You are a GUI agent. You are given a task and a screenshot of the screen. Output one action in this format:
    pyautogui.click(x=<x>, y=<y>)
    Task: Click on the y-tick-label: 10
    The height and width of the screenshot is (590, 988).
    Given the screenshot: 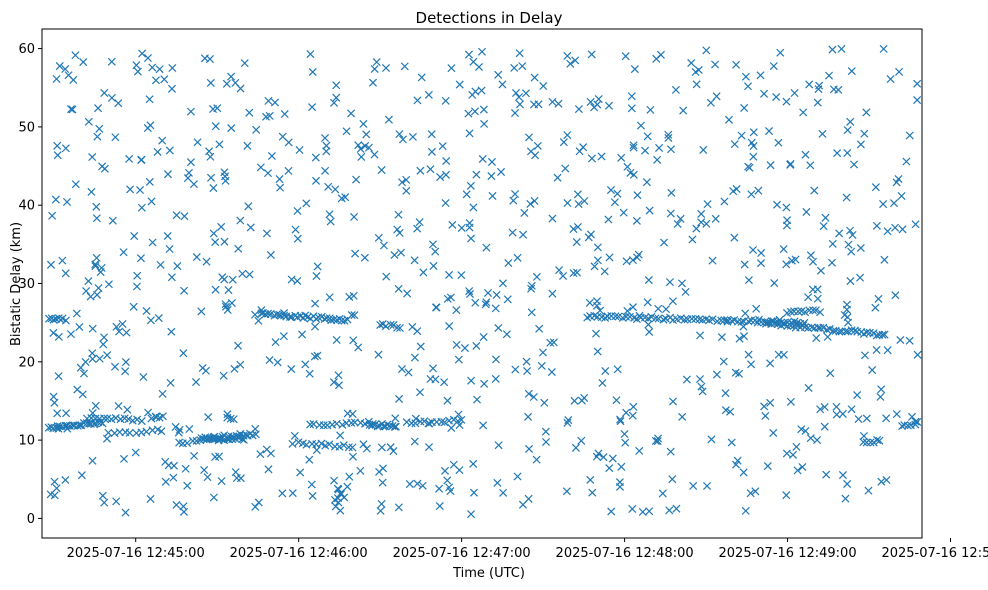 What is the action you would take?
    pyautogui.click(x=26, y=441)
    